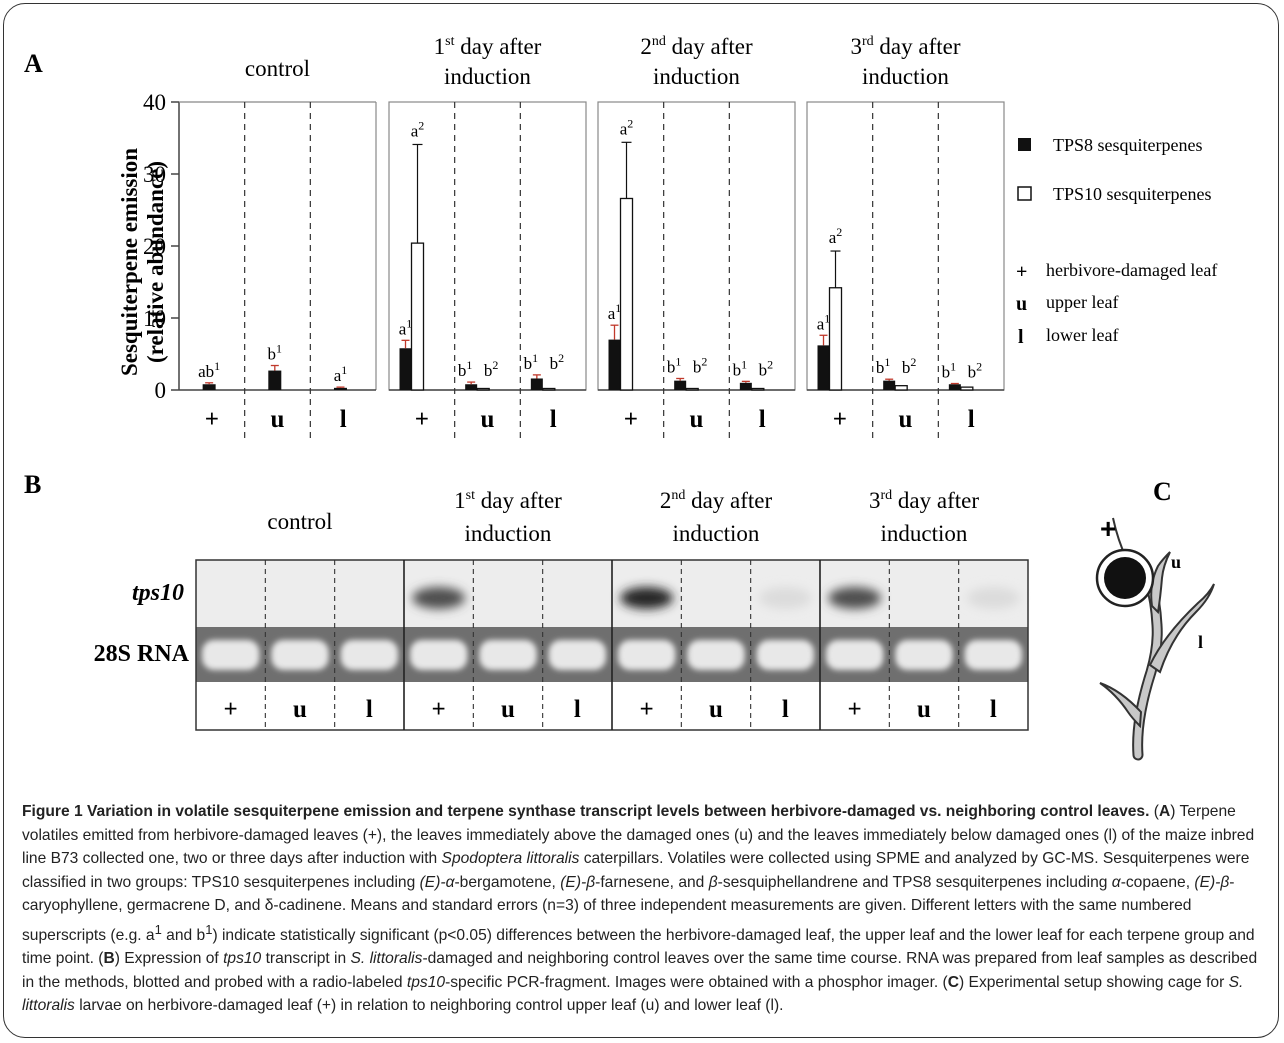 The height and width of the screenshot is (1043, 1284). I want to click on cage-inner, so click(1125, 578).